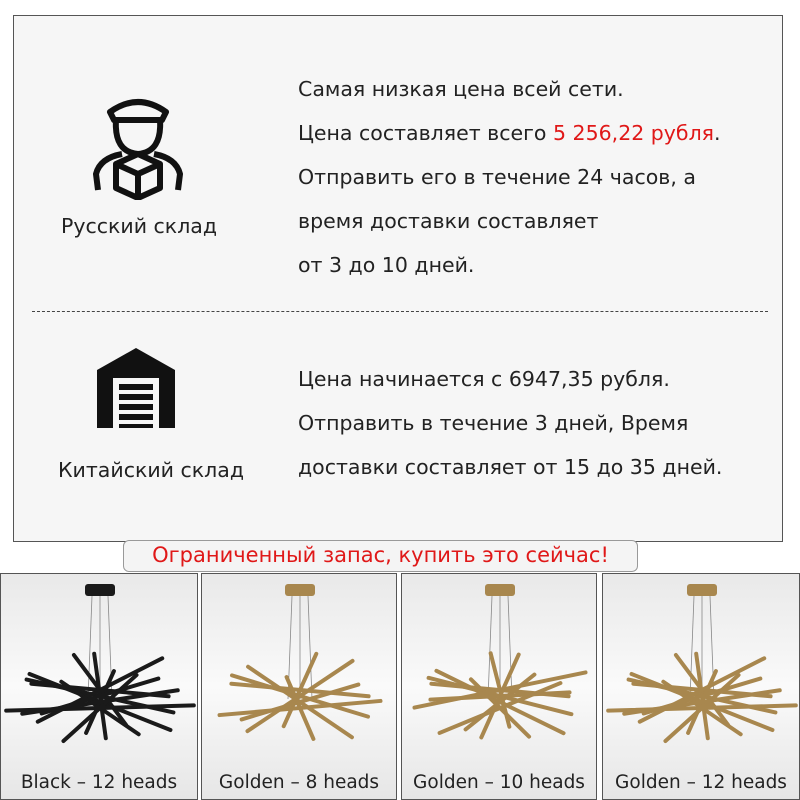 The height and width of the screenshot is (800, 800). Describe the element at coordinates (633, 133) in the screenshot. I see `price: 5 256,22 рубля` at that location.